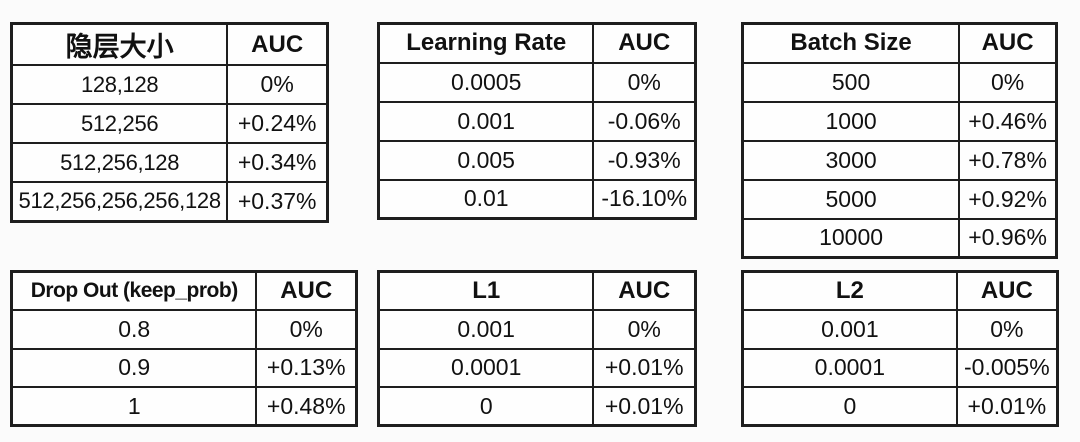 The image size is (1080, 442). I want to click on table-header-row: 隐层大小 AUC, so click(169, 44).